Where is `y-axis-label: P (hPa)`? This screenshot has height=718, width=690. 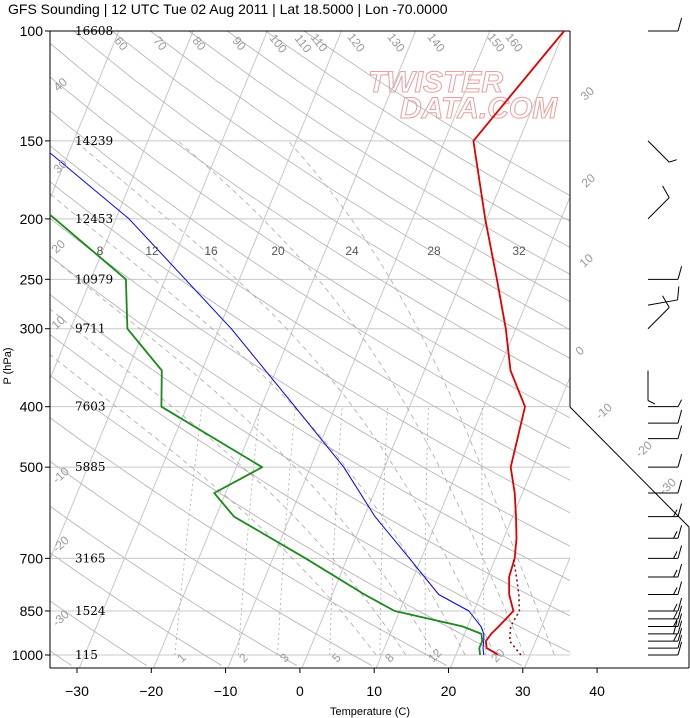
y-axis-label: P (hPa) is located at coordinates (8, 365).